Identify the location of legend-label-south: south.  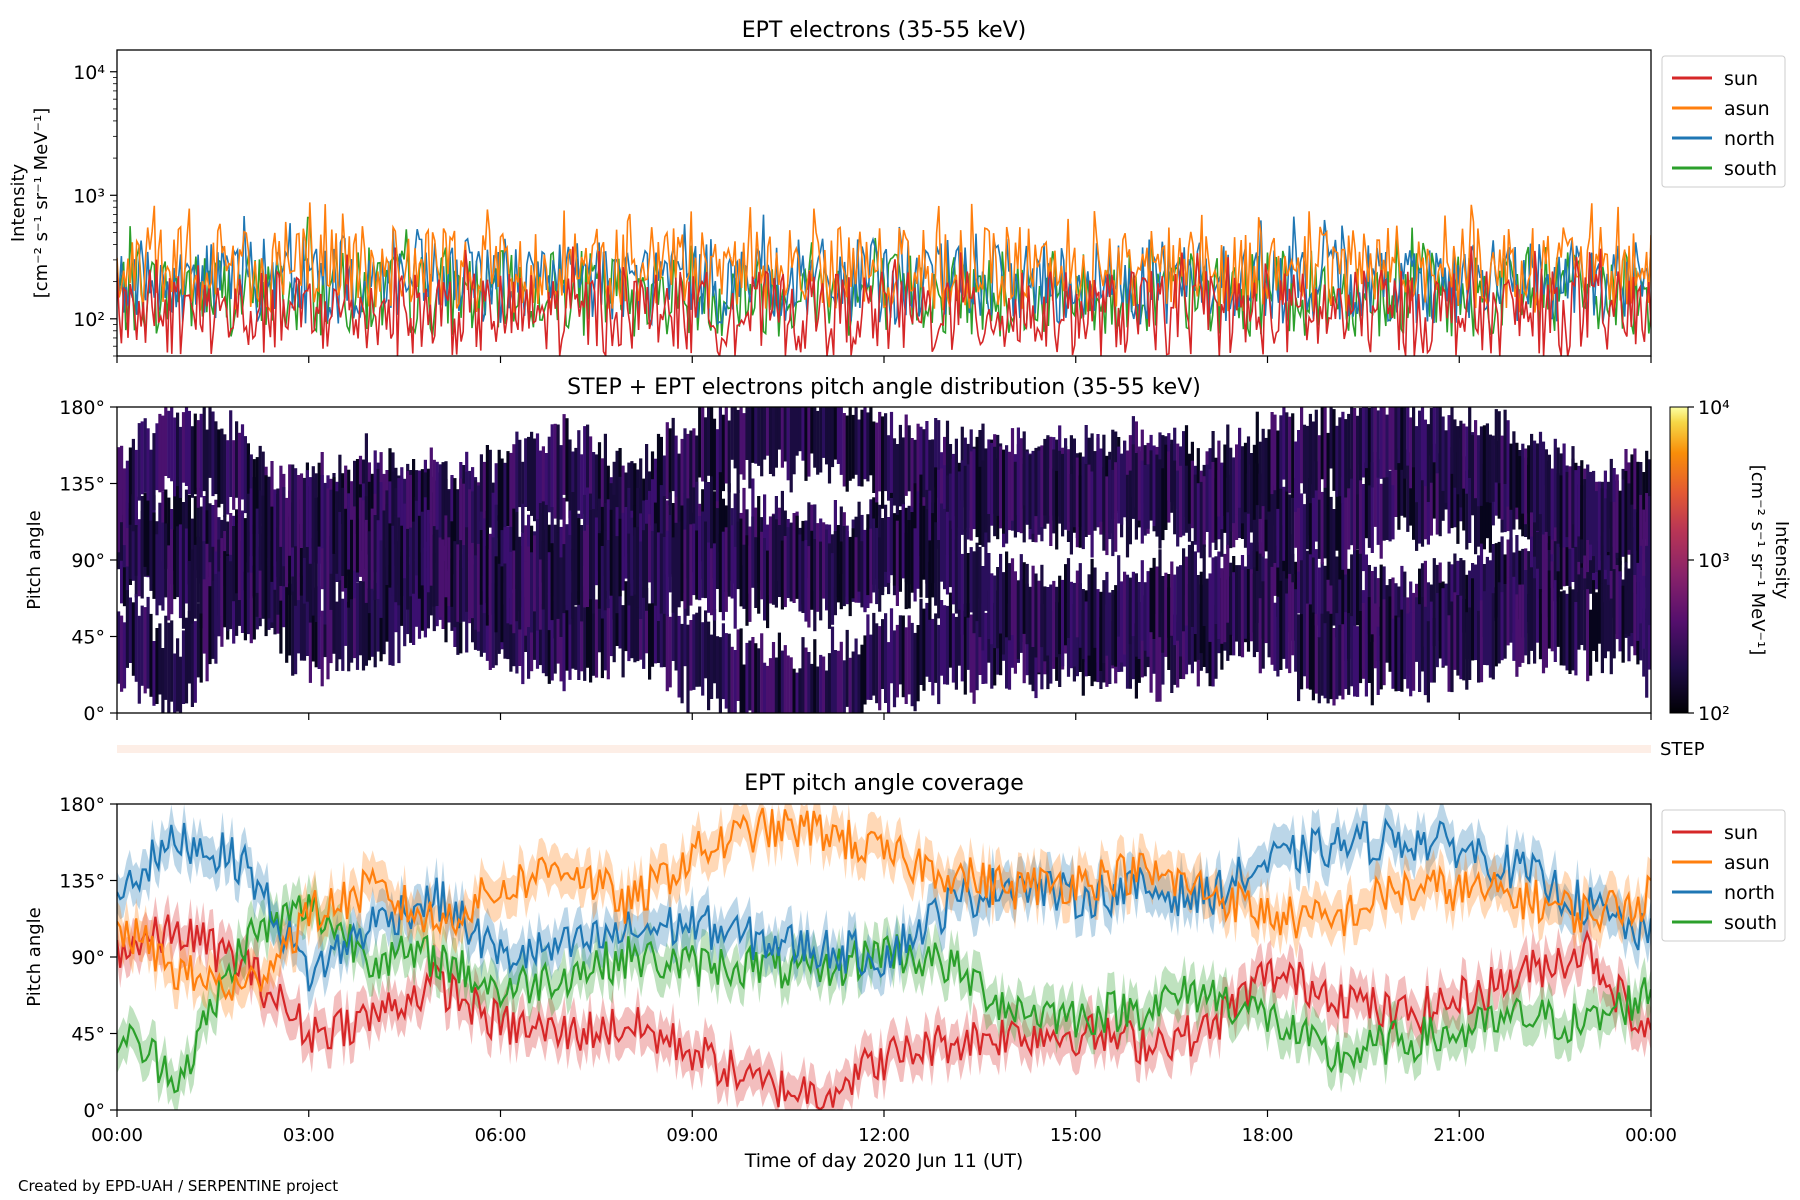
(1750, 169).